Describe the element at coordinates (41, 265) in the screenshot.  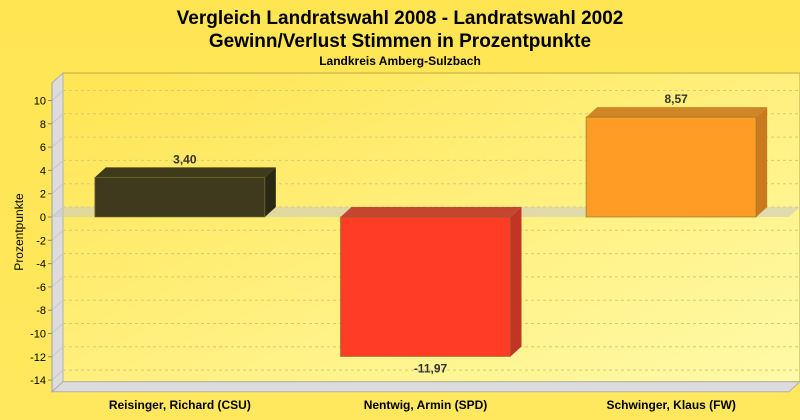
I see `y-tick-label: -4` at that location.